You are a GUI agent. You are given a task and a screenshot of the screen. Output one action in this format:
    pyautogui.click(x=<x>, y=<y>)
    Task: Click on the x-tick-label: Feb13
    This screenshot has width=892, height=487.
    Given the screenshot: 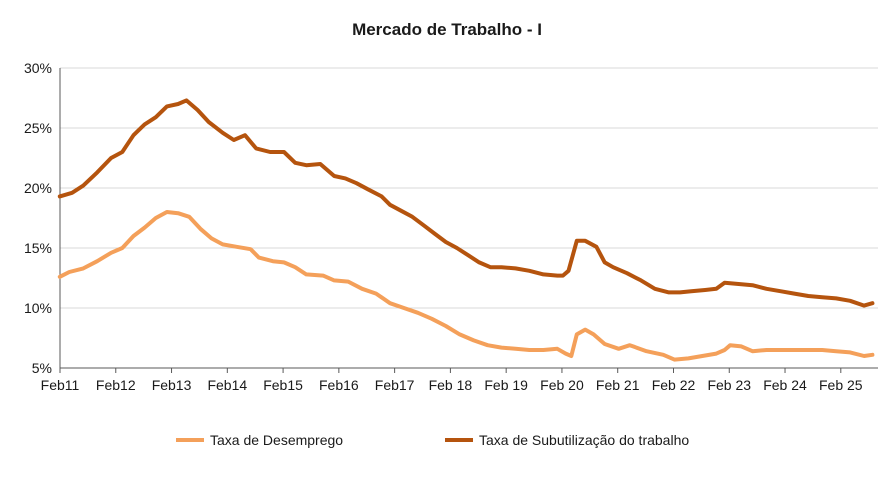 What is the action you would take?
    pyautogui.click(x=172, y=385)
    